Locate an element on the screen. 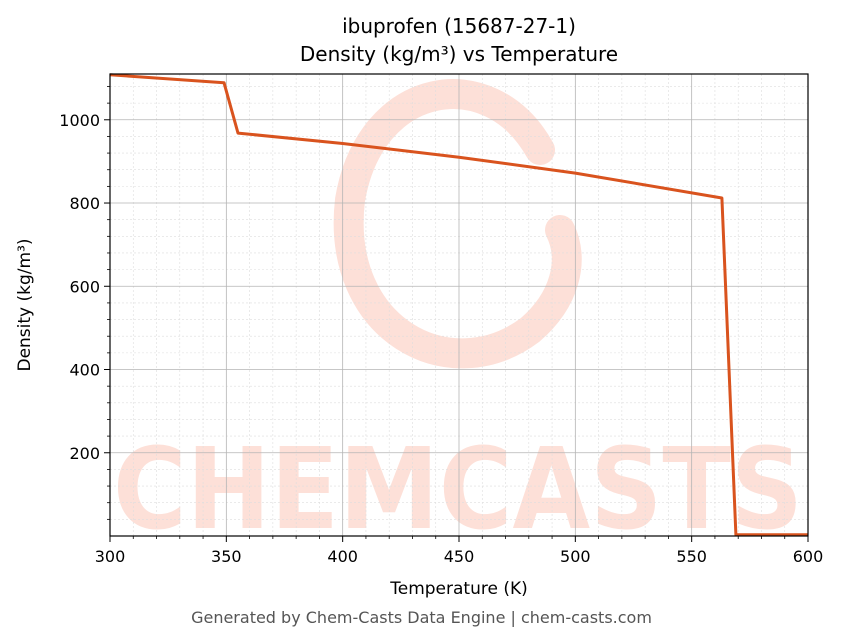  x-tick-label: 300 is located at coordinates (110, 556).